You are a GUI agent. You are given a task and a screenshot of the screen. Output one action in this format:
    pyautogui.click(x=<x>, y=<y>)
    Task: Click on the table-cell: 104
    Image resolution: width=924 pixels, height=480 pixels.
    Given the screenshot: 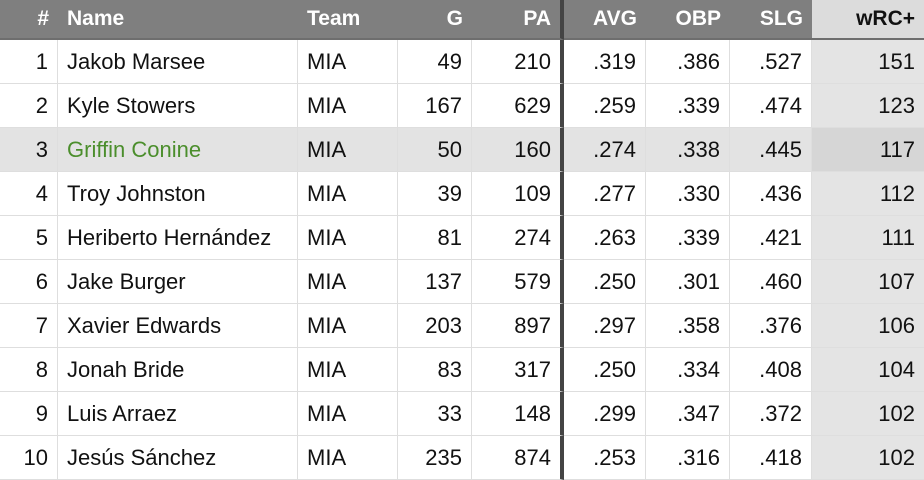 What is the action you would take?
    pyautogui.click(x=868, y=370)
    